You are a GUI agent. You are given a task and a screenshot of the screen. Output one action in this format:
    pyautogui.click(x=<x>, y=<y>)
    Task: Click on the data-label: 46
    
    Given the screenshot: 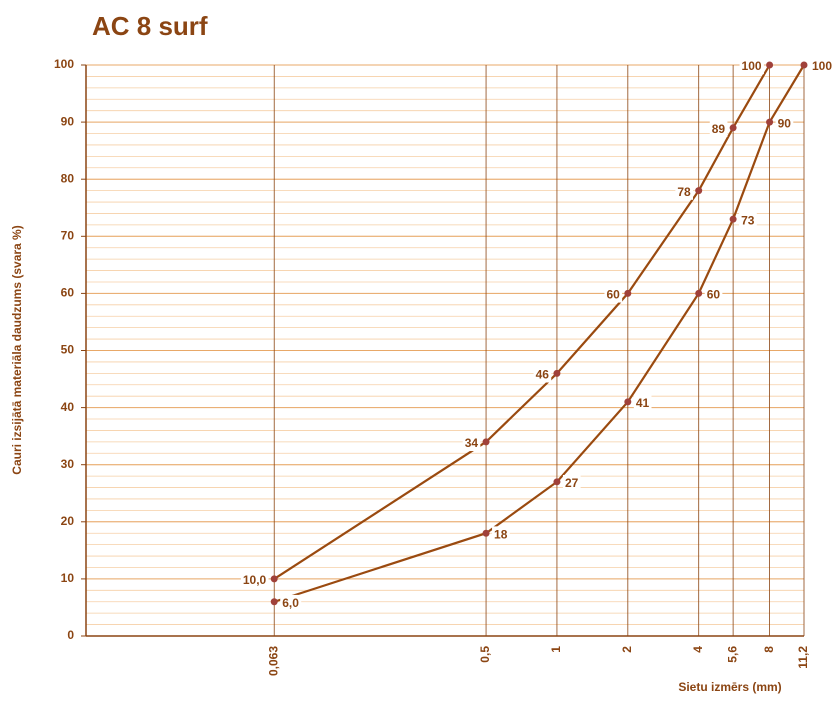 What is the action you would take?
    pyautogui.click(x=543, y=375)
    